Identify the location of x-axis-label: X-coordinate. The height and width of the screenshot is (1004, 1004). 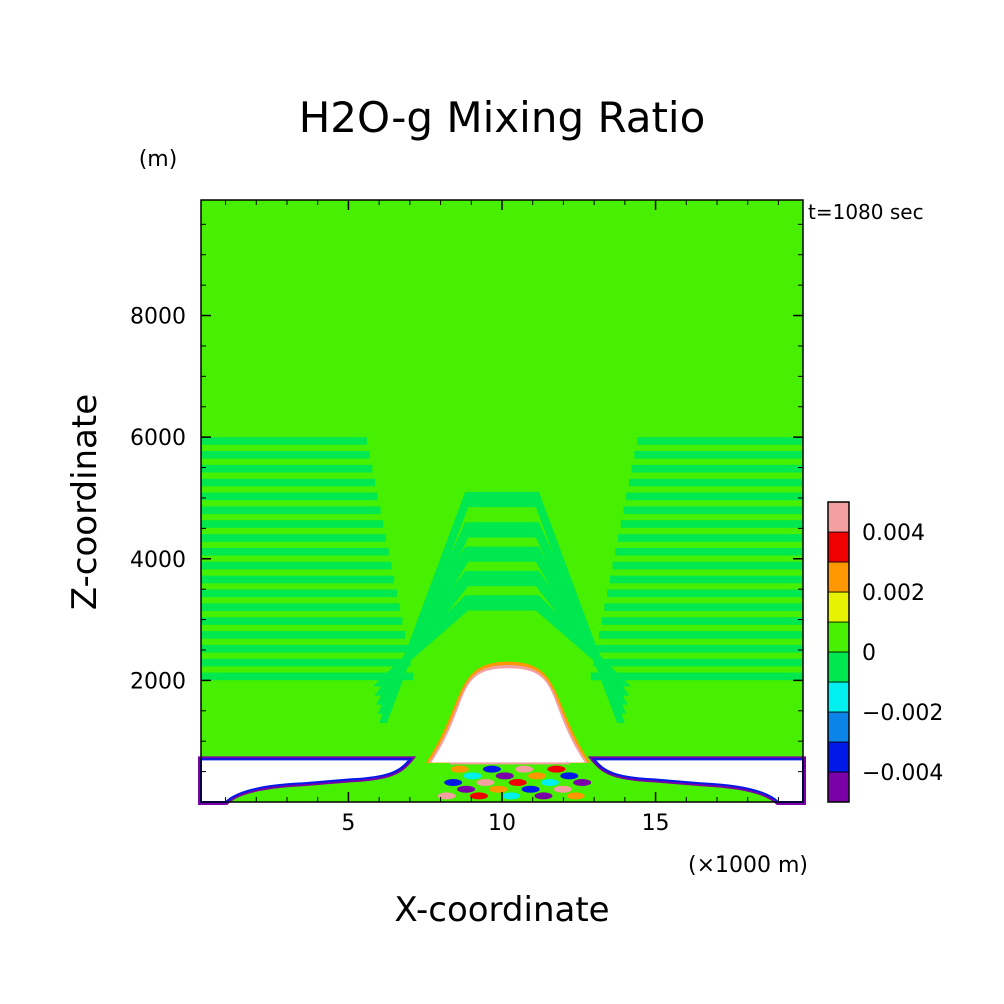
(501, 910).